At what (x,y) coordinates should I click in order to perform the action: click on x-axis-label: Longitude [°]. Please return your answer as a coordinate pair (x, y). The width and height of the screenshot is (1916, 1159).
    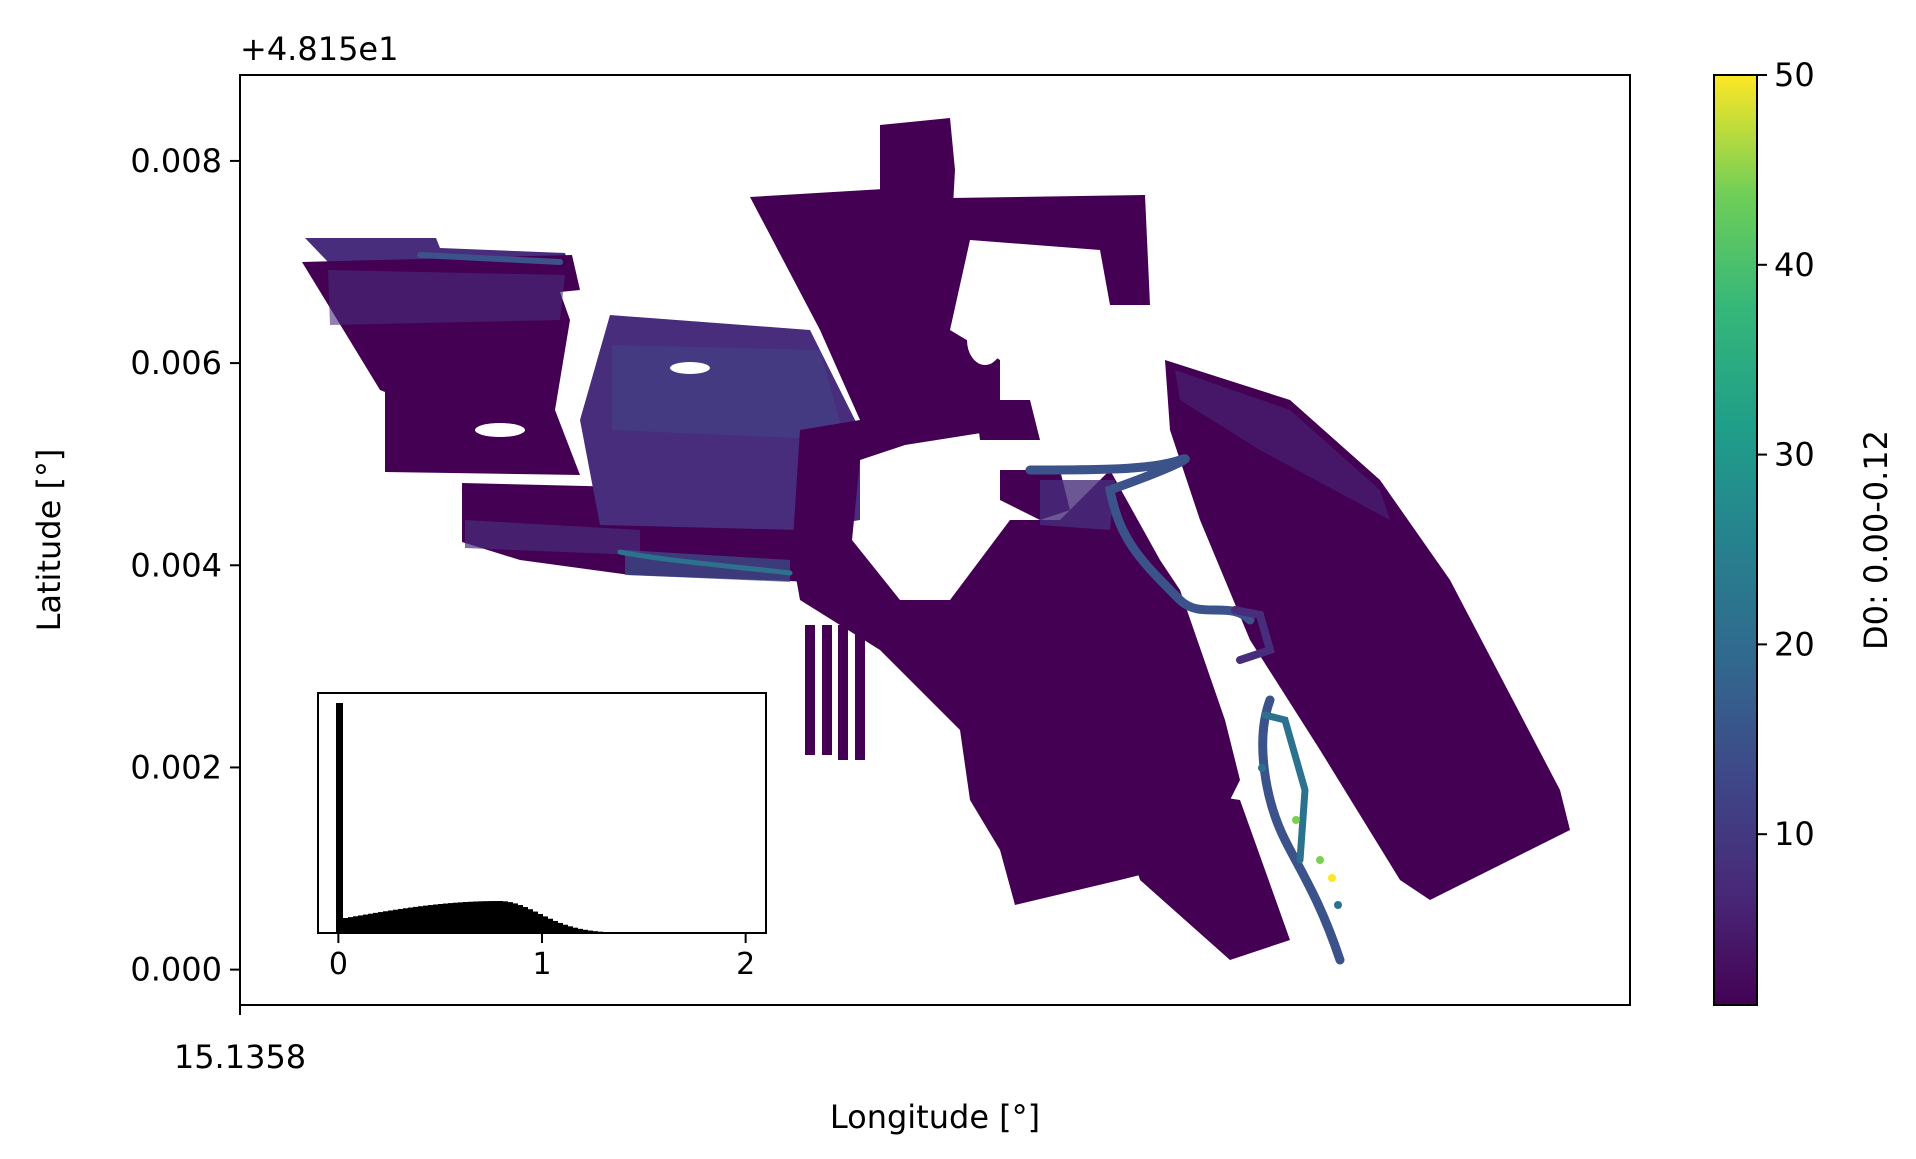
    Looking at the image, I should click on (935, 1117).